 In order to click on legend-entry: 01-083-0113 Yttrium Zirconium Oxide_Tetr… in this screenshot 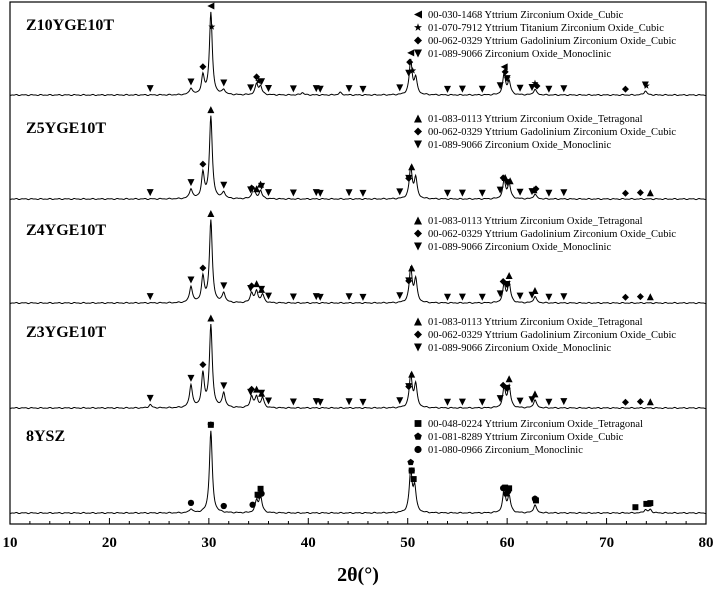, I will do `click(535, 221)`.